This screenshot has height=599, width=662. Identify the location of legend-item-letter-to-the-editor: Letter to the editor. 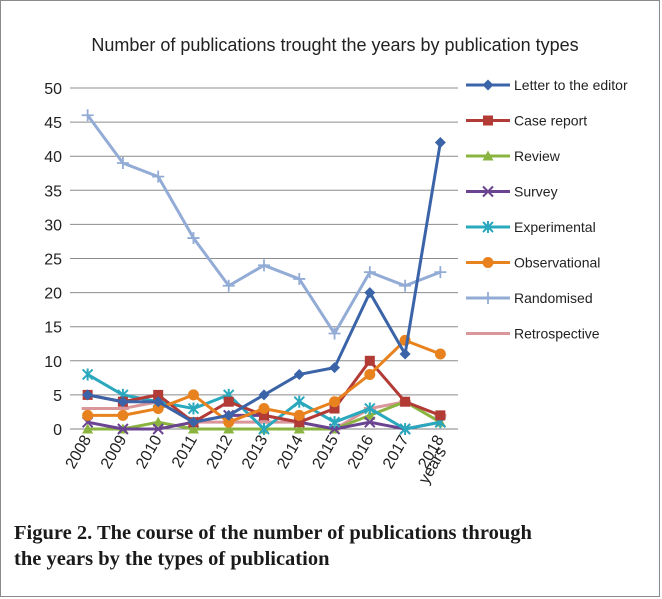
(547, 85).